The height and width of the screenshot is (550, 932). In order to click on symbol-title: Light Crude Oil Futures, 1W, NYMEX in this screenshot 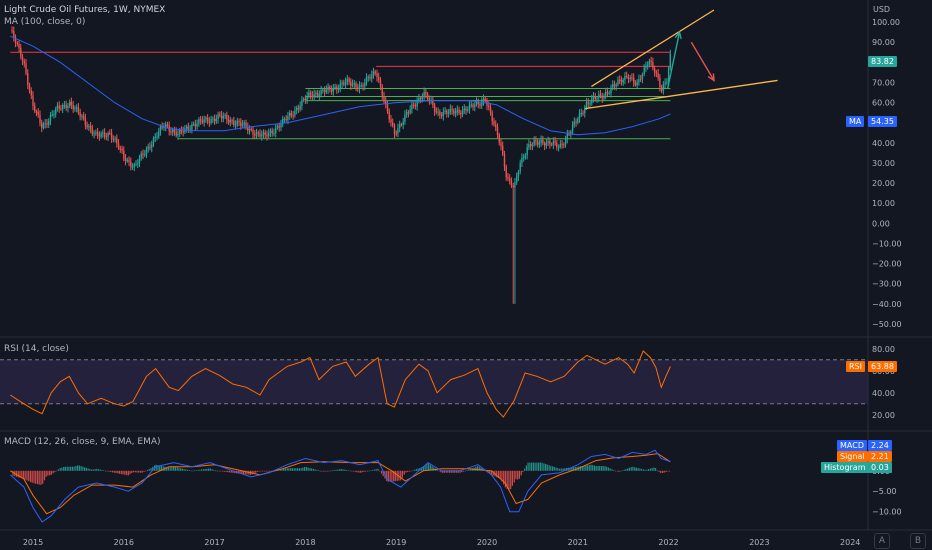, I will do `click(85, 10)`.